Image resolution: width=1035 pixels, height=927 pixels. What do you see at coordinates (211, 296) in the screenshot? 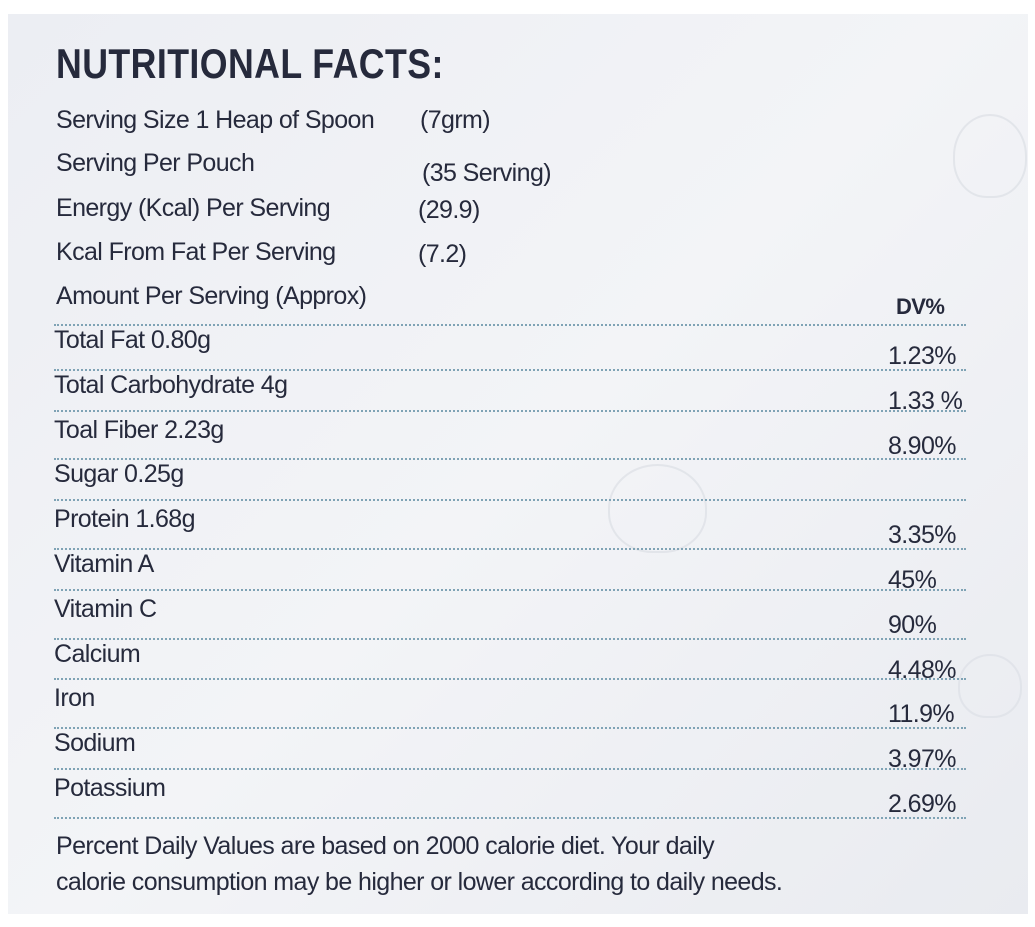
I see `header-label: Amount Per Serving (Approx)` at bounding box center [211, 296].